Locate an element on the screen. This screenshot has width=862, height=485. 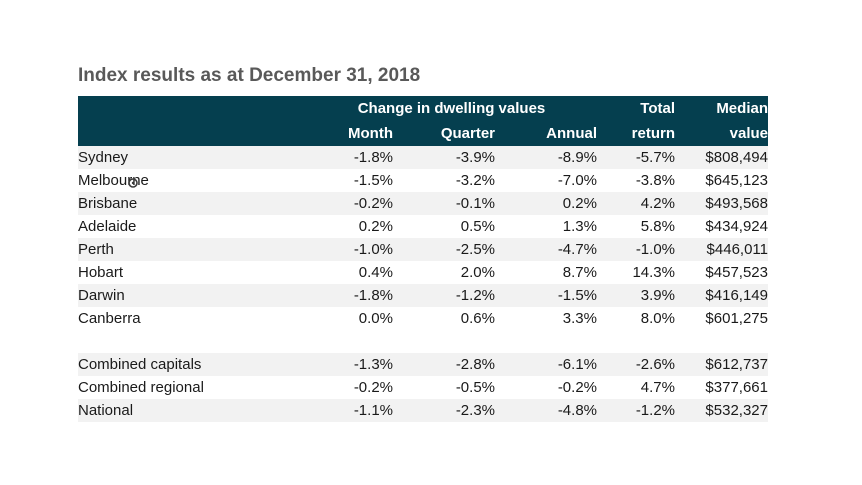
total-return-cell: 3.9% is located at coordinates (636, 295).